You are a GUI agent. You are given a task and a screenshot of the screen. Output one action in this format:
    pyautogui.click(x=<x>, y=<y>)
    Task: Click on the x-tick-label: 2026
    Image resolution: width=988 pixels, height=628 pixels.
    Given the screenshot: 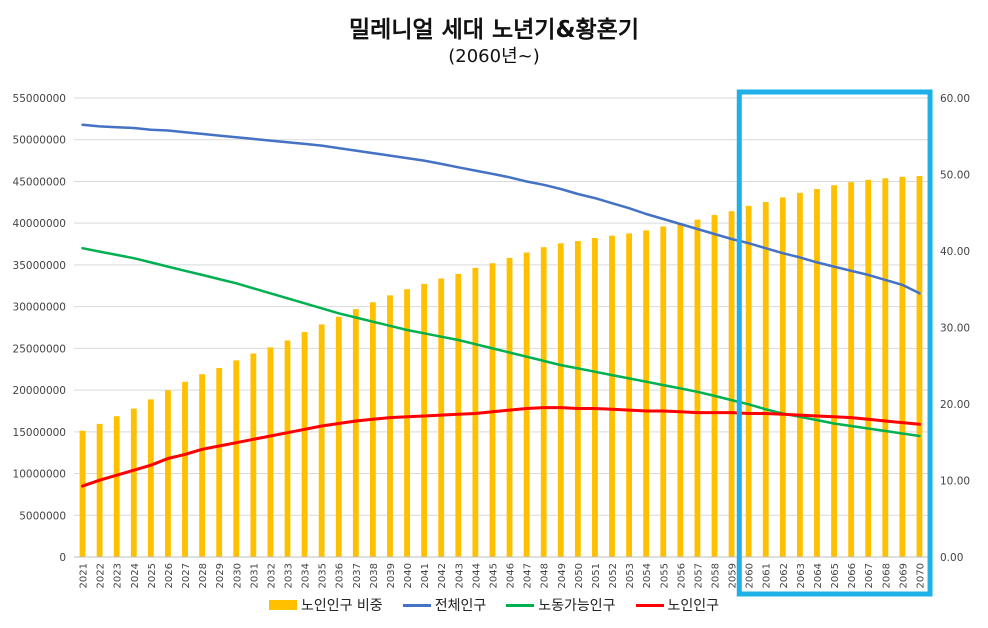 What is the action you would take?
    pyautogui.click(x=169, y=575)
    